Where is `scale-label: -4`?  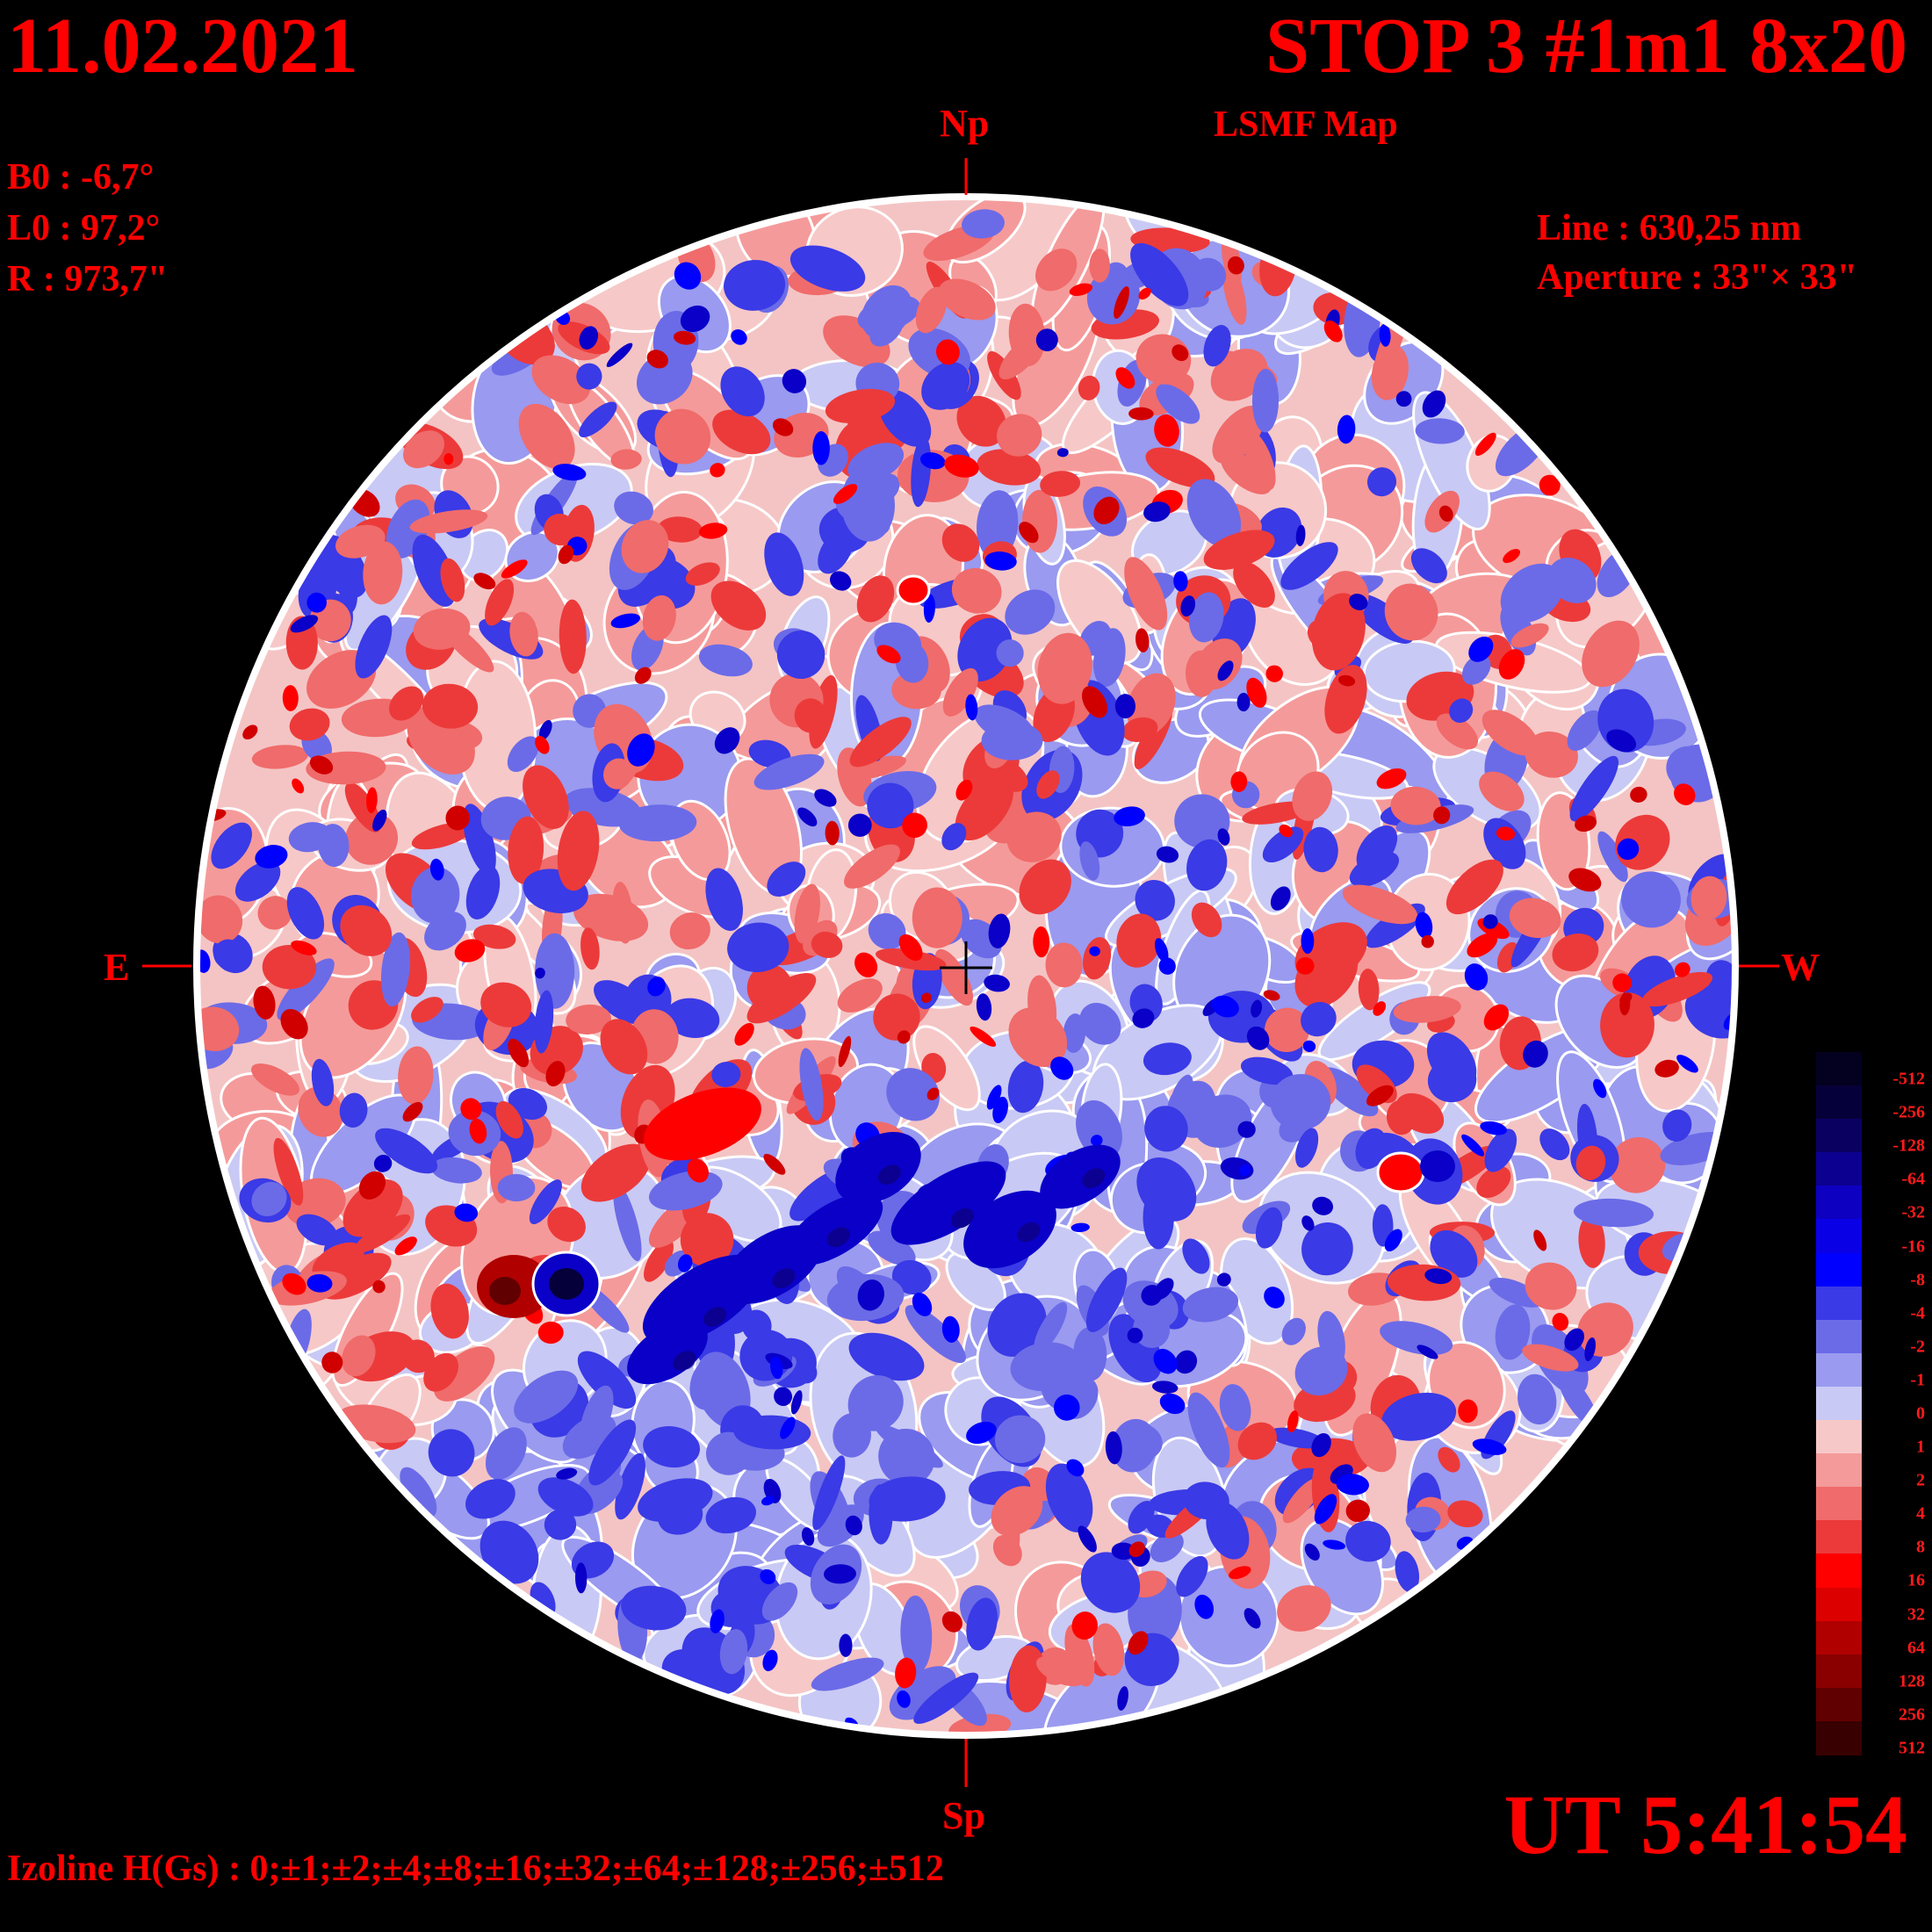
scale-label: -4 is located at coordinates (1918, 1313).